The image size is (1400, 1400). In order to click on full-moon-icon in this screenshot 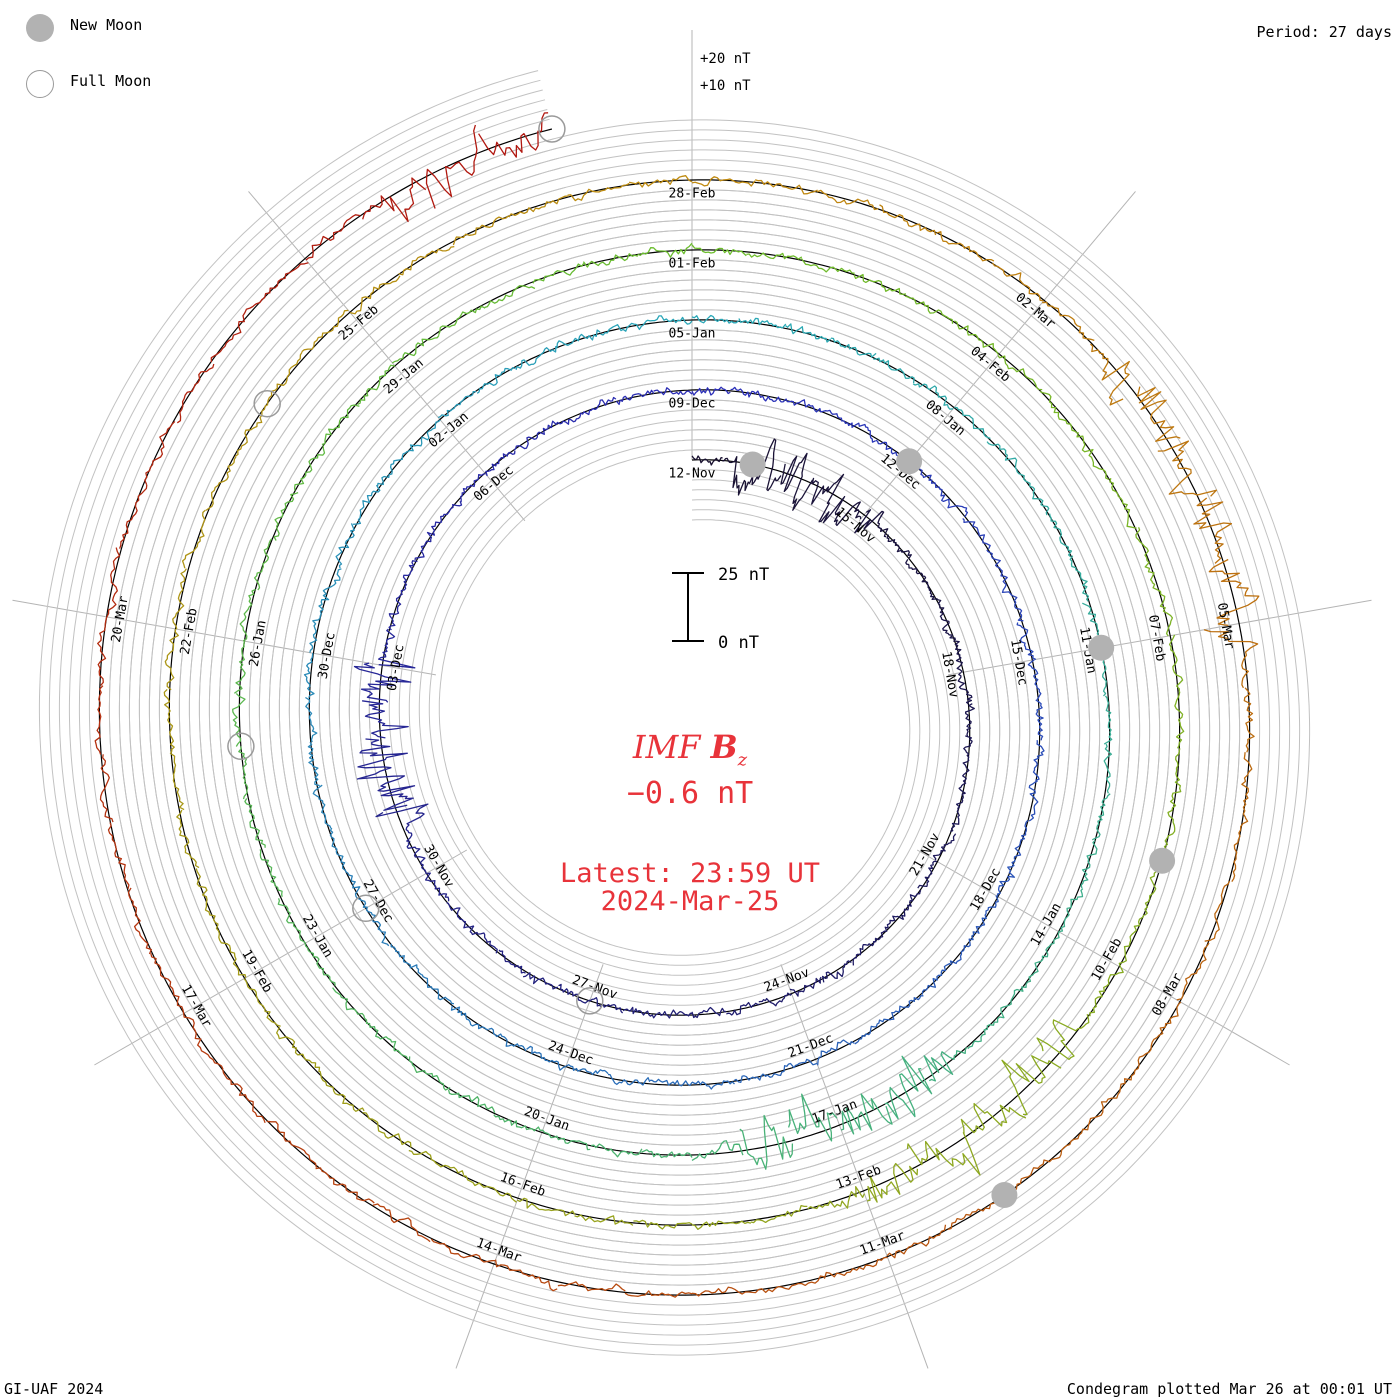, I will do `click(40, 84)`.